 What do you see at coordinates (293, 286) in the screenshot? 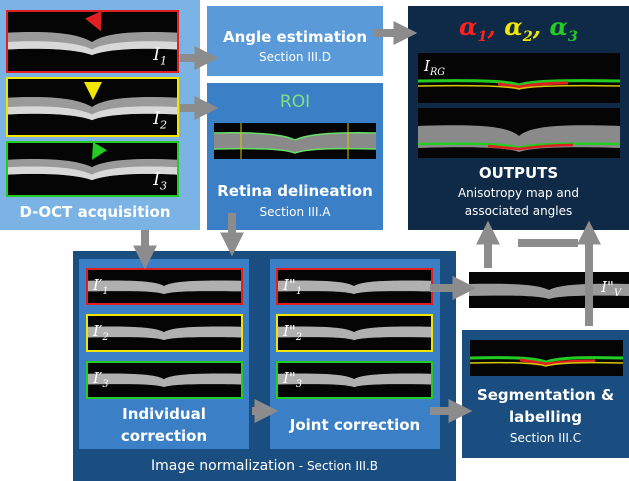
I see `label-i1-double: I"1` at bounding box center [293, 286].